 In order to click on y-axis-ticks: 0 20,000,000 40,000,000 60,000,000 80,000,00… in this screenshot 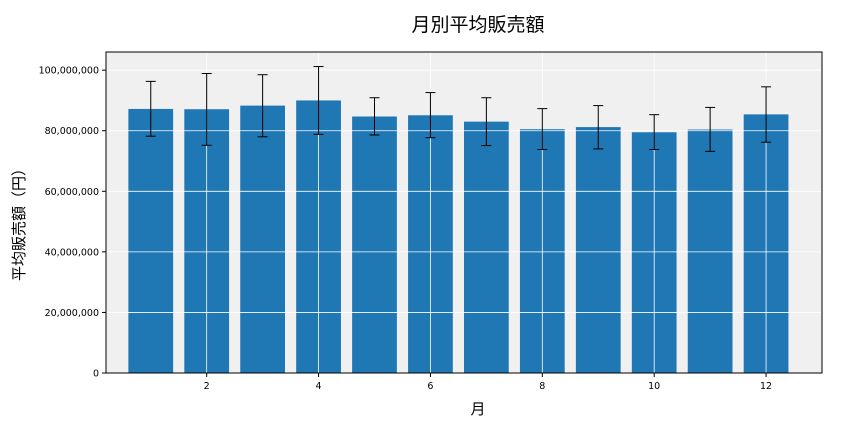, I will do `click(72, 223)`.